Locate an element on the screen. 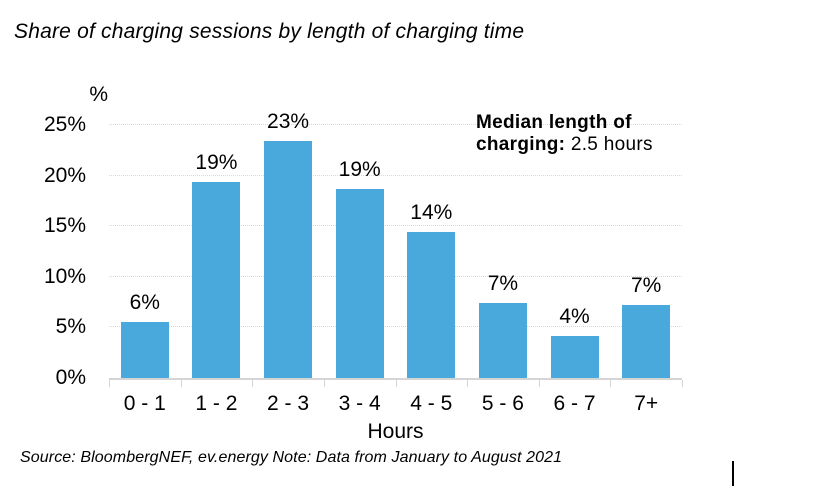  y-tick-label: 10% is located at coordinates (64, 276).